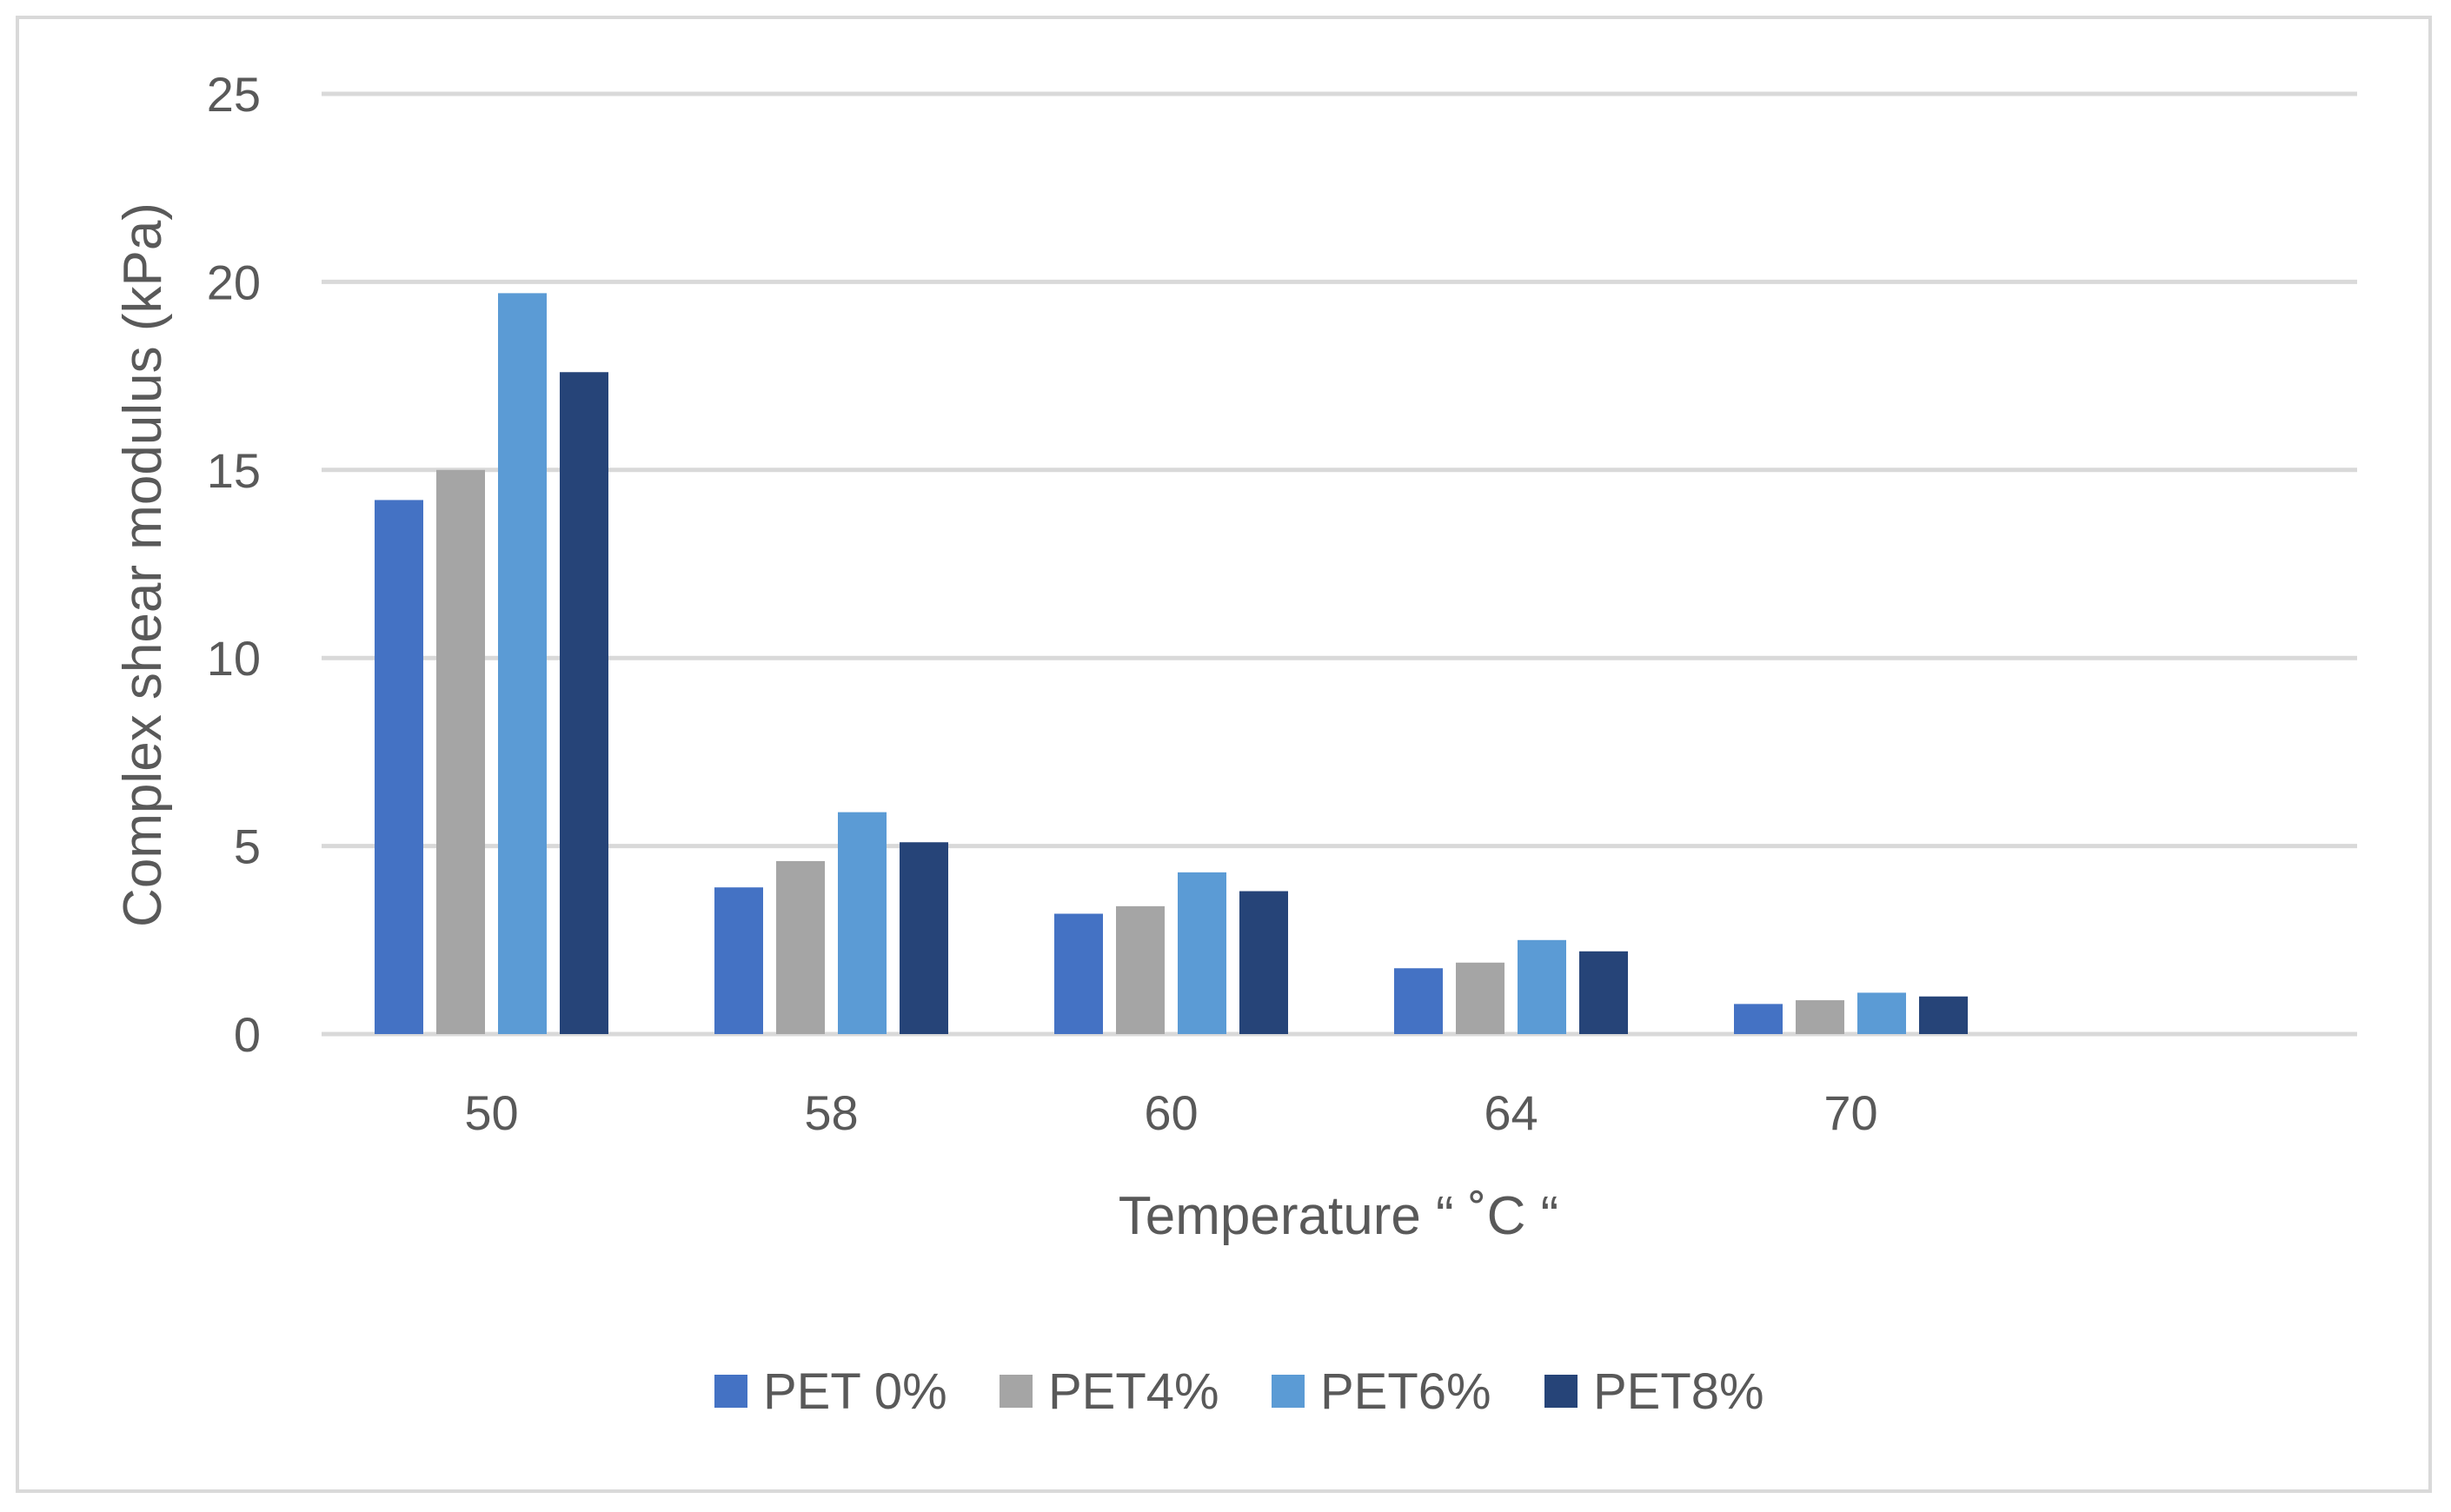 The width and height of the screenshot is (2451, 1512). I want to click on bar-pet6--50, so click(522, 663).